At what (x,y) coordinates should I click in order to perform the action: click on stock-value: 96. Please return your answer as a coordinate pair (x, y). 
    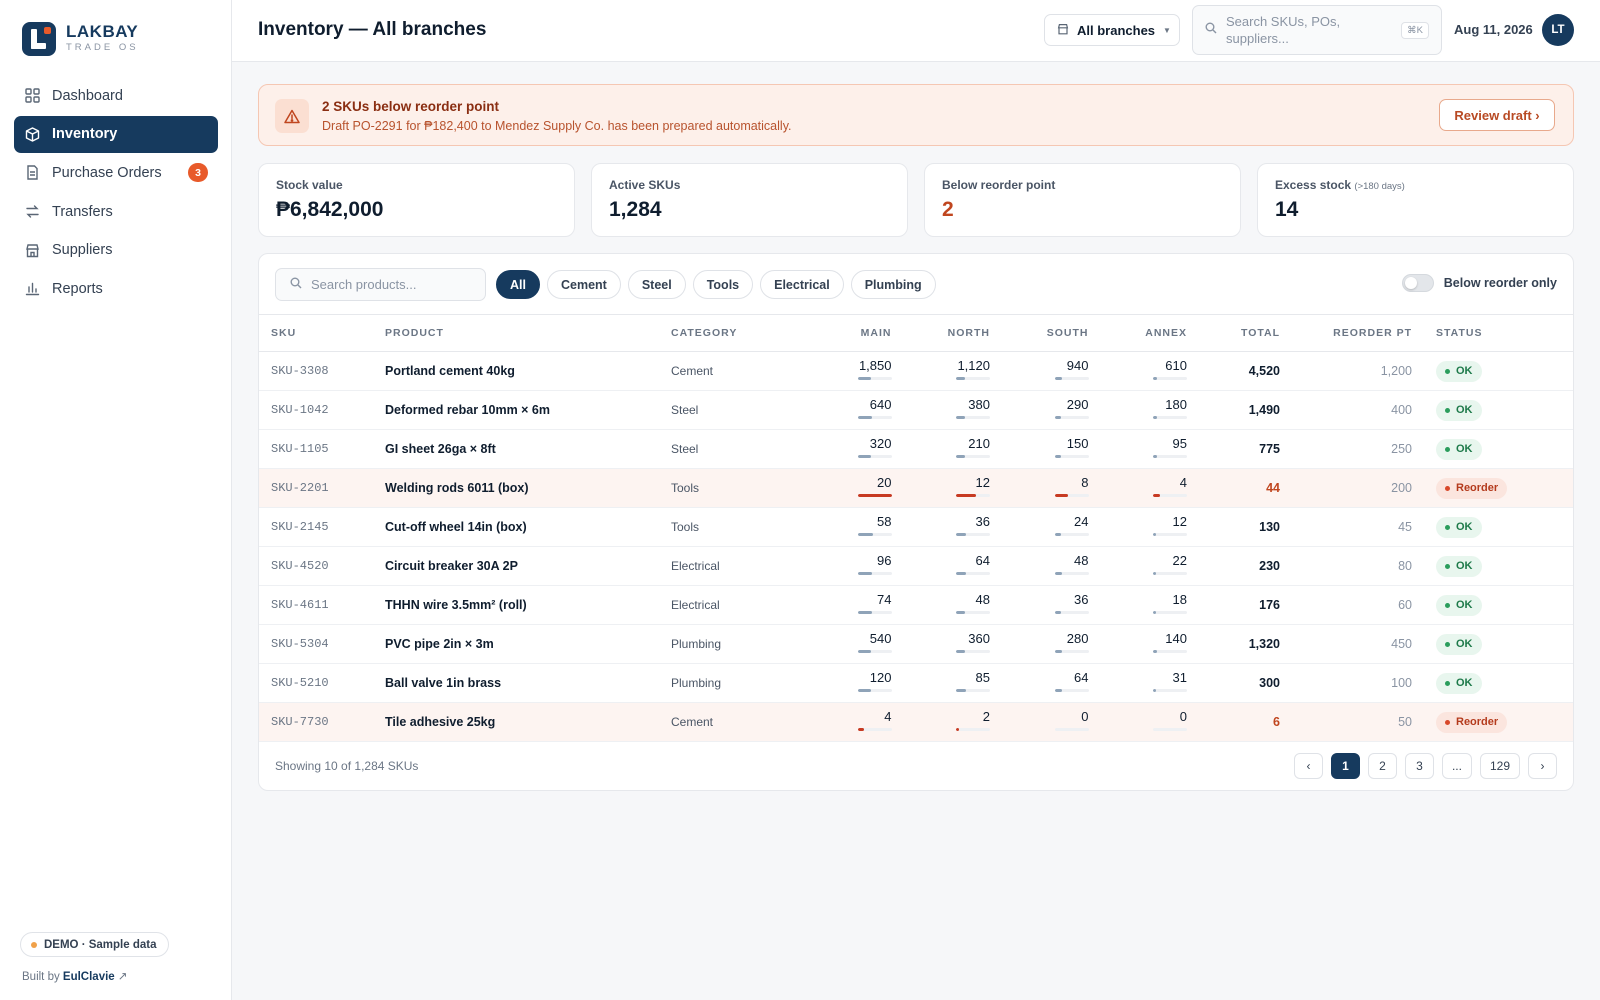
    Looking at the image, I should click on (884, 560).